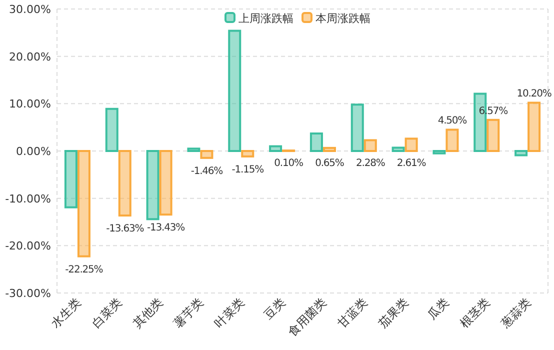 The height and width of the screenshot is (350, 554). Describe the element at coordinates (266, 18) in the screenshot. I see `legend-label: 上周涨跌幅` at that location.